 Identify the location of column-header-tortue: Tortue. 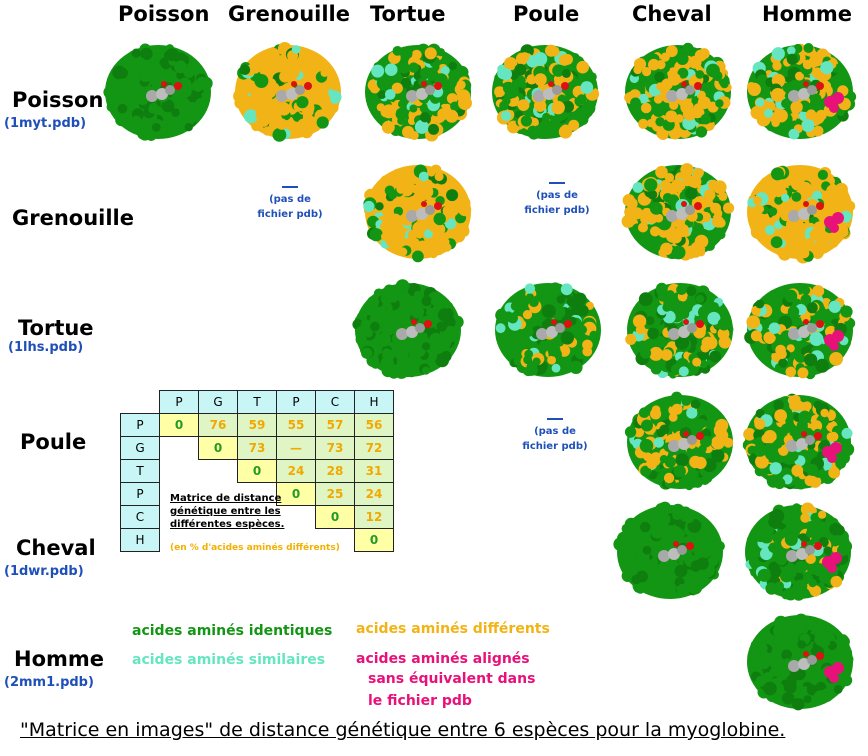
(408, 14).